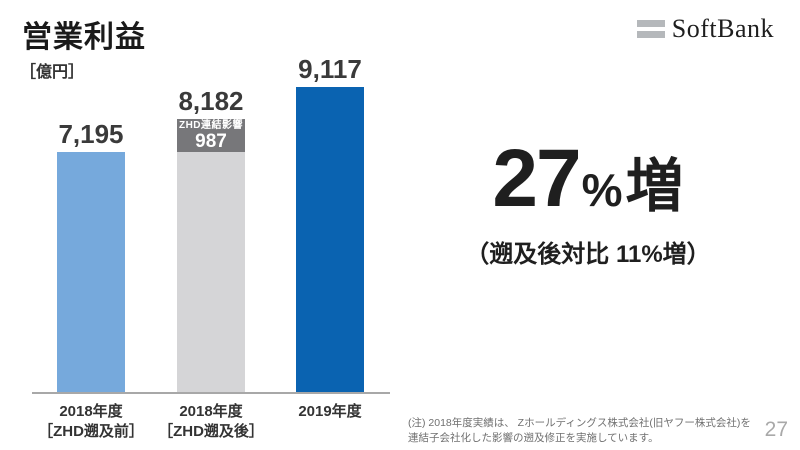  What do you see at coordinates (211, 255) in the screenshot?
I see `bar-rect-2018-post: ZHD連結影響 987` at bounding box center [211, 255].